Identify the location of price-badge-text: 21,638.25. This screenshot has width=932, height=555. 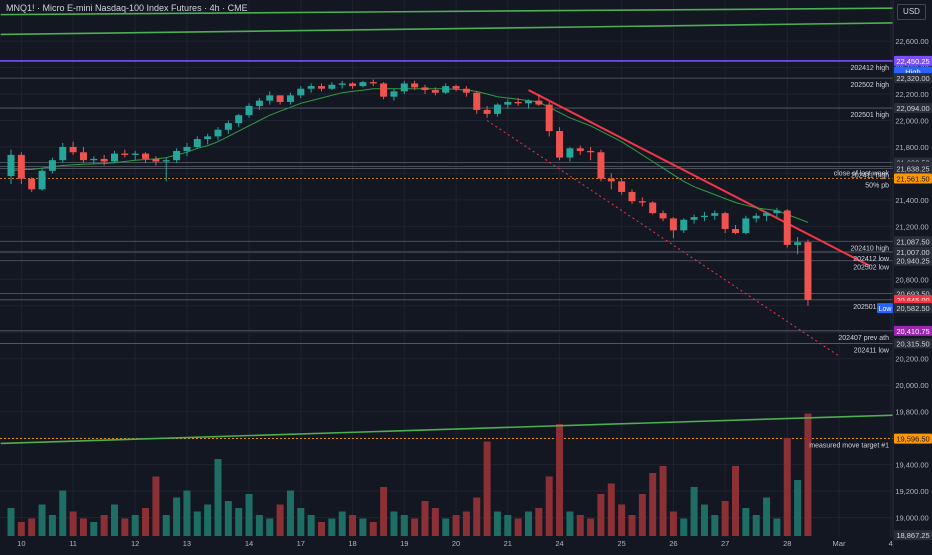
(912, 168).